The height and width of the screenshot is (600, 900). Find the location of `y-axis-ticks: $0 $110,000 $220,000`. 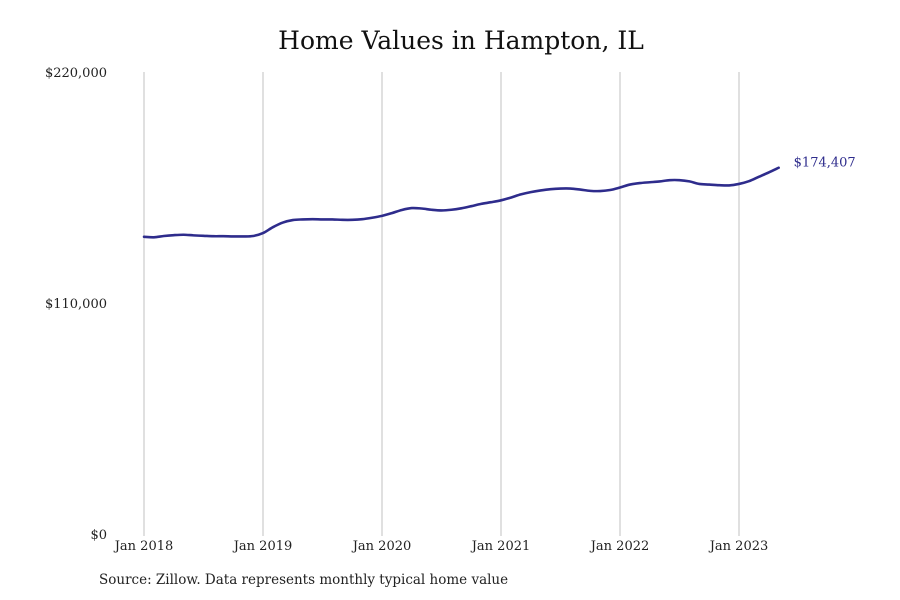

y-axis-ticks: $0 $110,000 $220,000 is located at coordinates (76, 304).